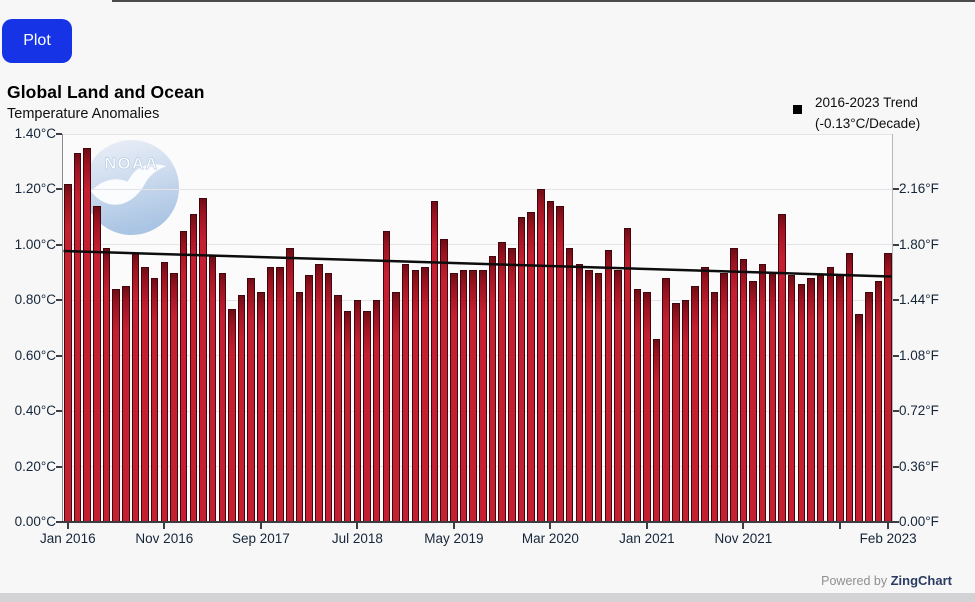  What do you see at coordinates (521, 369) in the screenshot?
I see `bar-dec-2019` at bounding box center [521, 369].